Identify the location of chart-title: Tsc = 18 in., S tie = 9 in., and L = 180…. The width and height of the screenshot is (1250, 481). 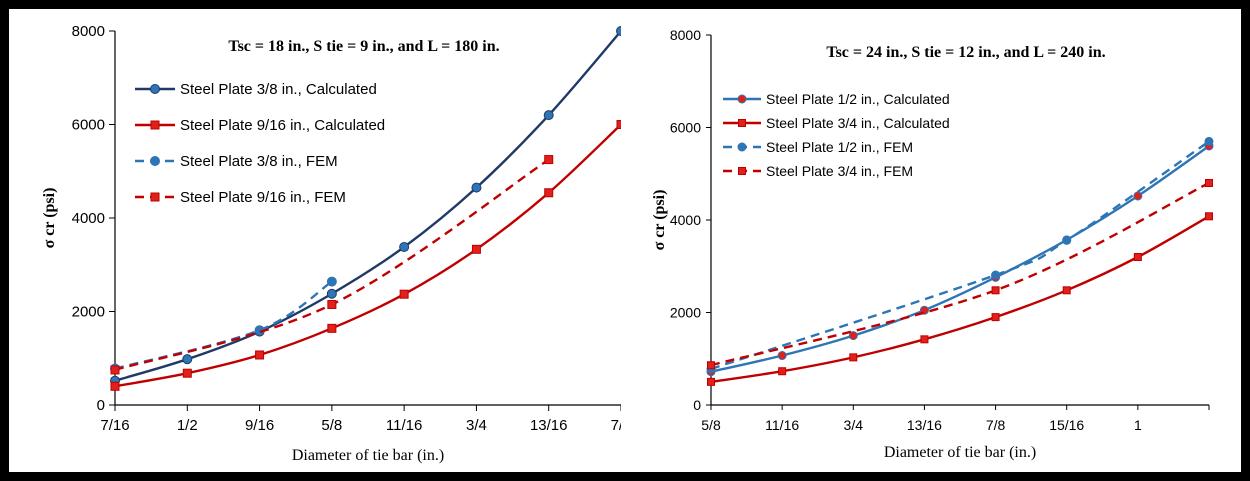
(363, 46).